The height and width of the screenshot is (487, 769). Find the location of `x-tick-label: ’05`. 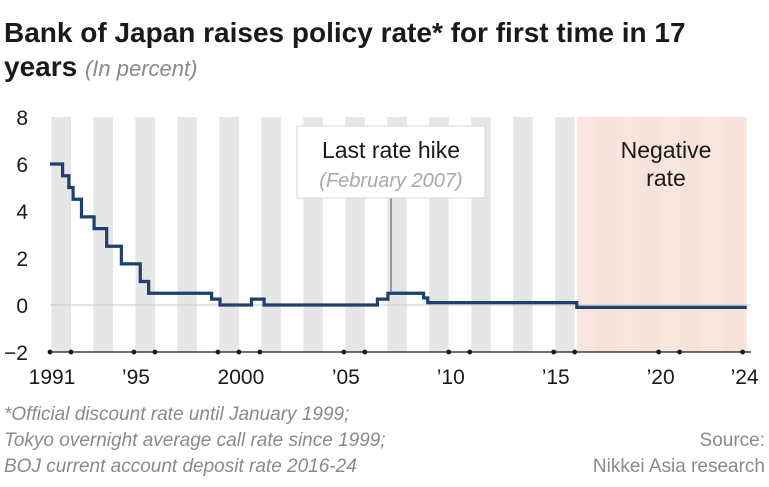

x-tick-label: ’05 is located at coordinates (346, 377).